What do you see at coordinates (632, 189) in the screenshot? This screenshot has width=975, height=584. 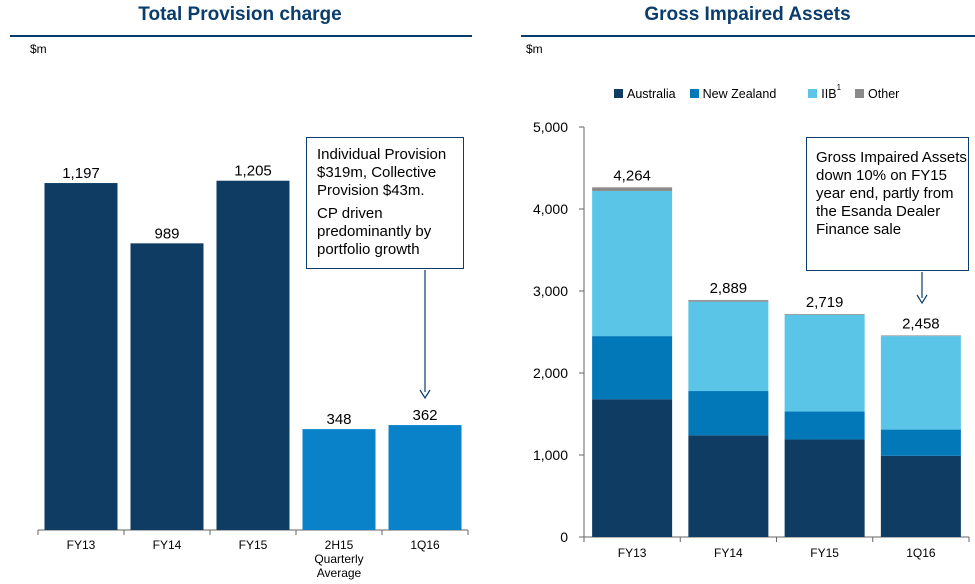 I see `gia-bar-segment-other-fy13` at bounding box center [632, 189].